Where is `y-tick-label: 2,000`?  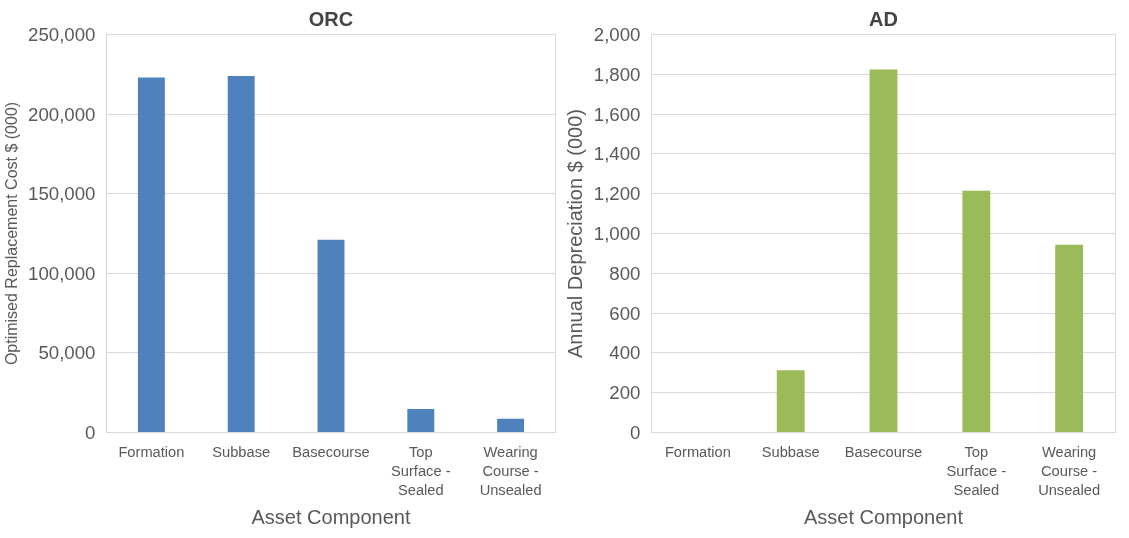 y-tick-label: 2,000 is located at coordinates (617, 34).